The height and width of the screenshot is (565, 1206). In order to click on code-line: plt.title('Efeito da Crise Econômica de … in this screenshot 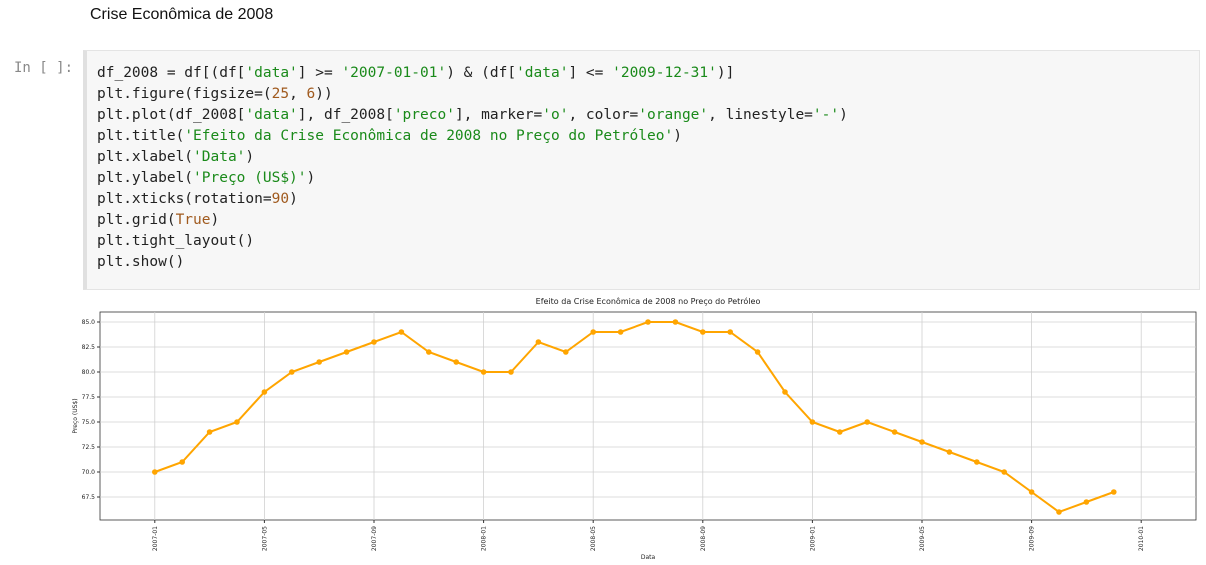, I will do `click(389, 136)`.